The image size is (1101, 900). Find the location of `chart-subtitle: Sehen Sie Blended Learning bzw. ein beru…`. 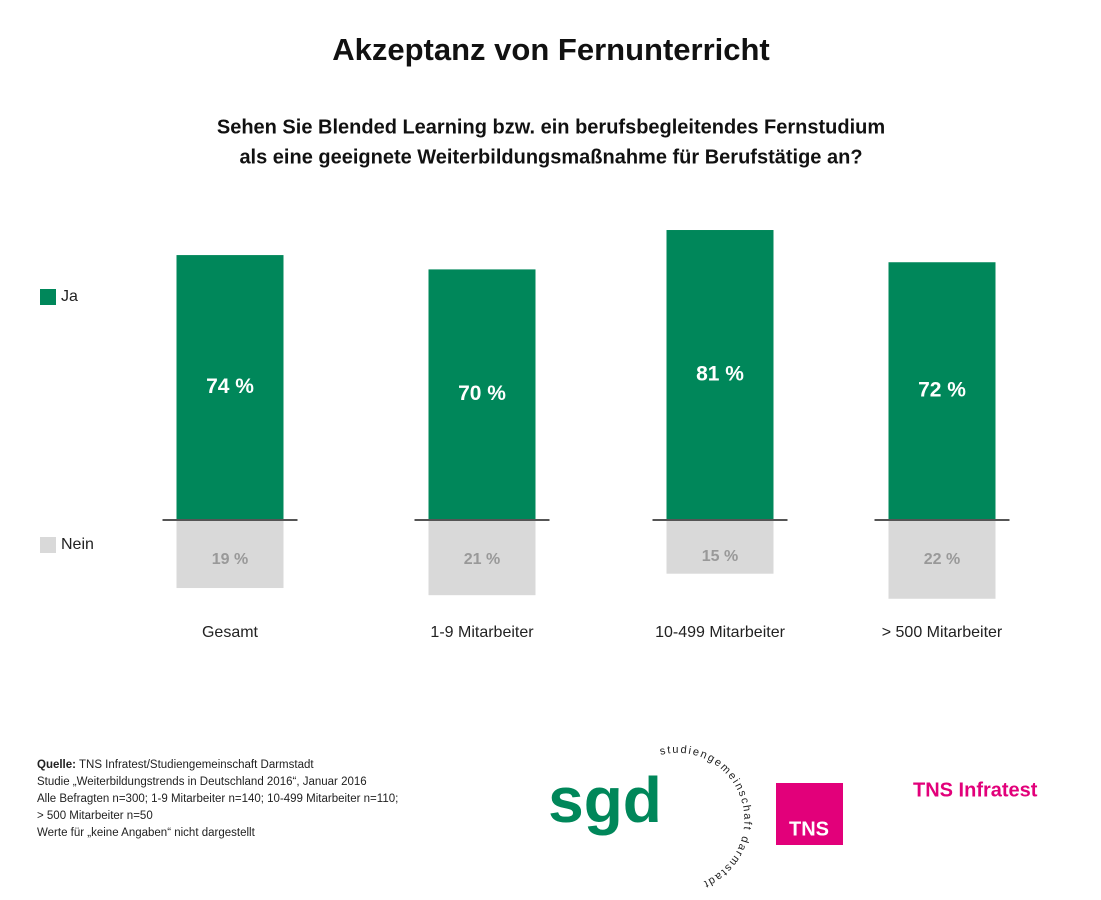

chart-subtitle: Sehen Sie Blended Learning bzw. ein beru… is located at coordinates (551, 127).